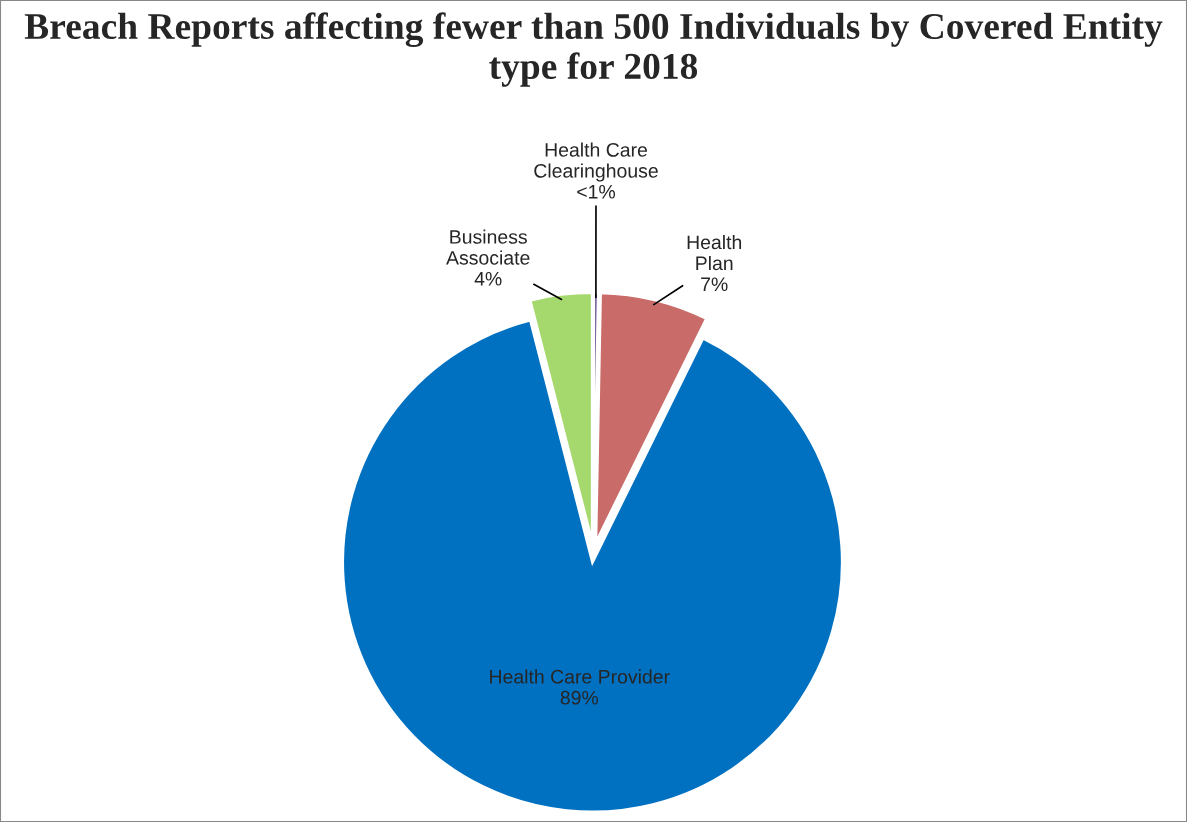 Image resolution: width=1187 pixels, height=822 pixels. What do you see at coordinates (579, 697) in the screenshot?
I see `data-label: 89%` at bounding box center [579, 697].